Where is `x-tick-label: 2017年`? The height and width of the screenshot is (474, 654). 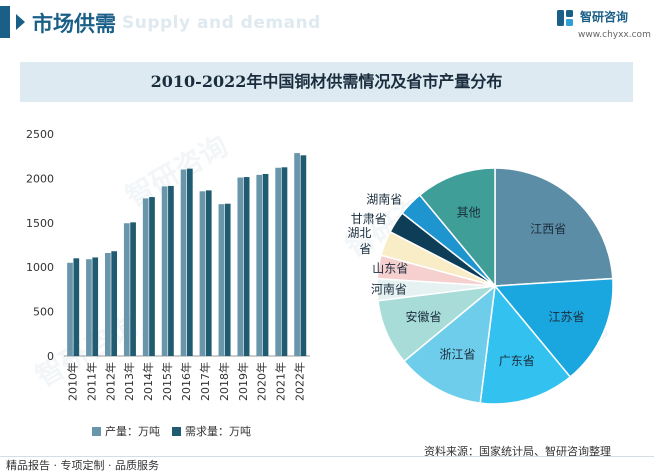
x-tick-label: 2017年 is located at coordinates (205, 381).